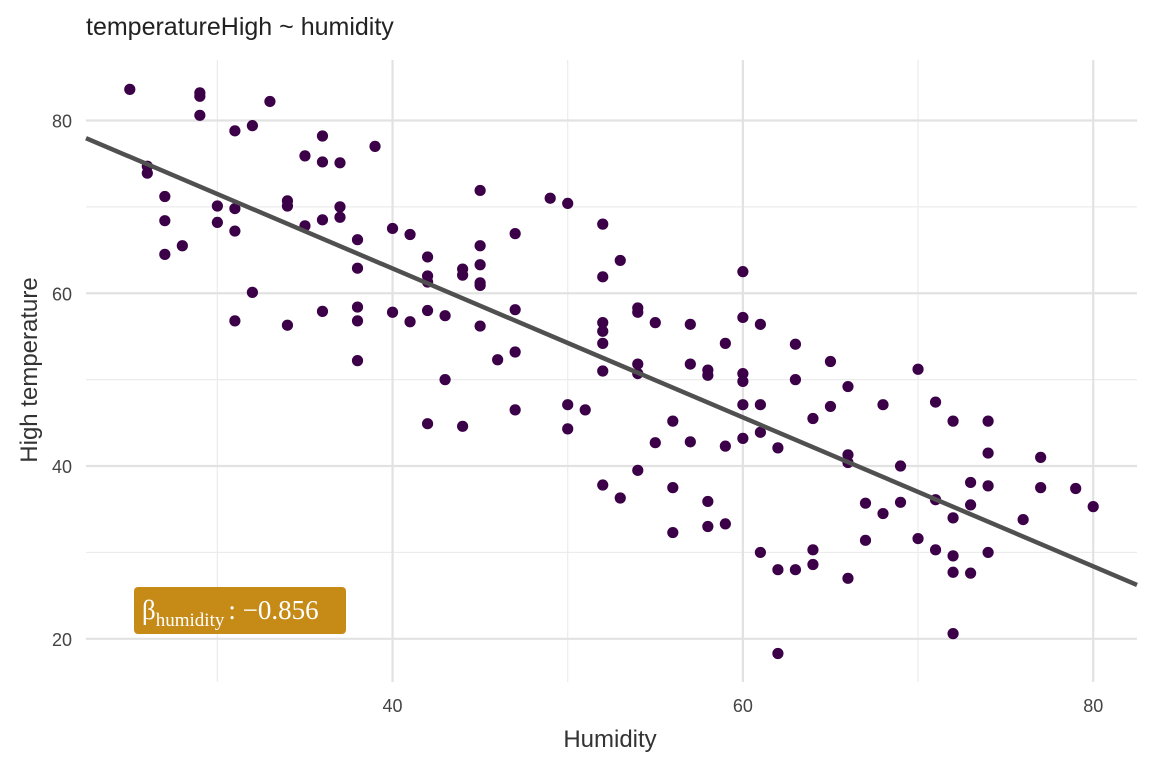 This screenshot has height=768, width=1152. I want to click on coefficient-annotation: βhumidity: −0.856, so click(240, 610).